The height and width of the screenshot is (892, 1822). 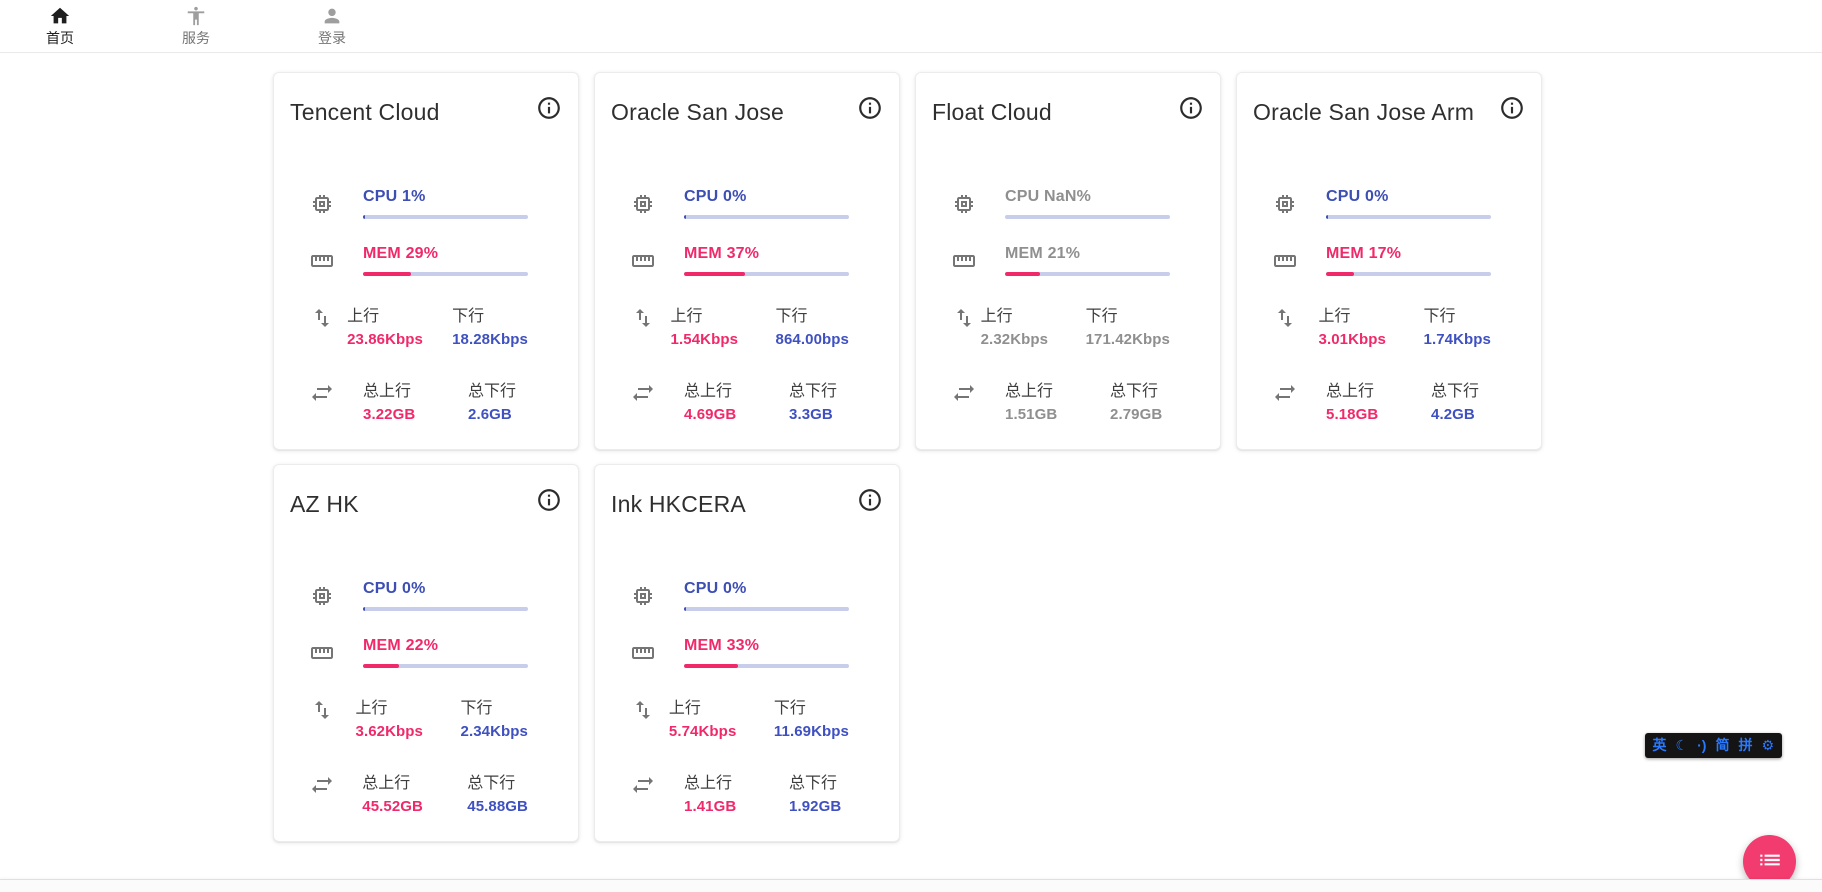 What do you see at coordinates (332, 26) in the screenshot?
I see `nav-item-login: 登录` at bounding box center [332, 26].